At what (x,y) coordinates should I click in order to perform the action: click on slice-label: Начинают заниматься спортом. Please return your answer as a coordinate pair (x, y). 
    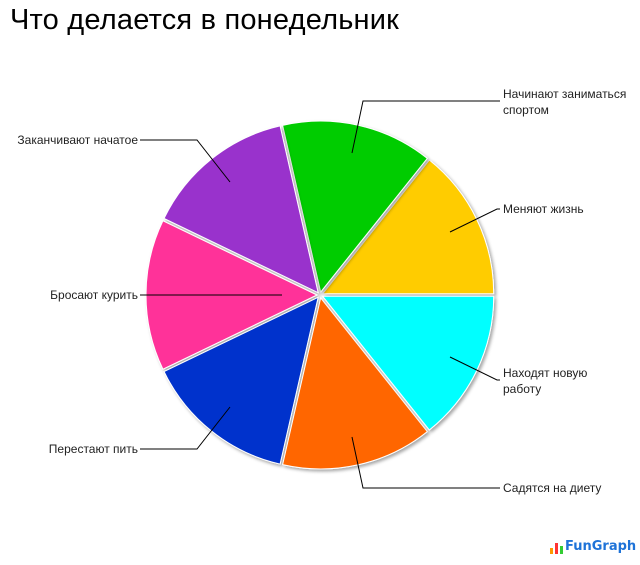
    Looking at the image, I should click on (564, 102).